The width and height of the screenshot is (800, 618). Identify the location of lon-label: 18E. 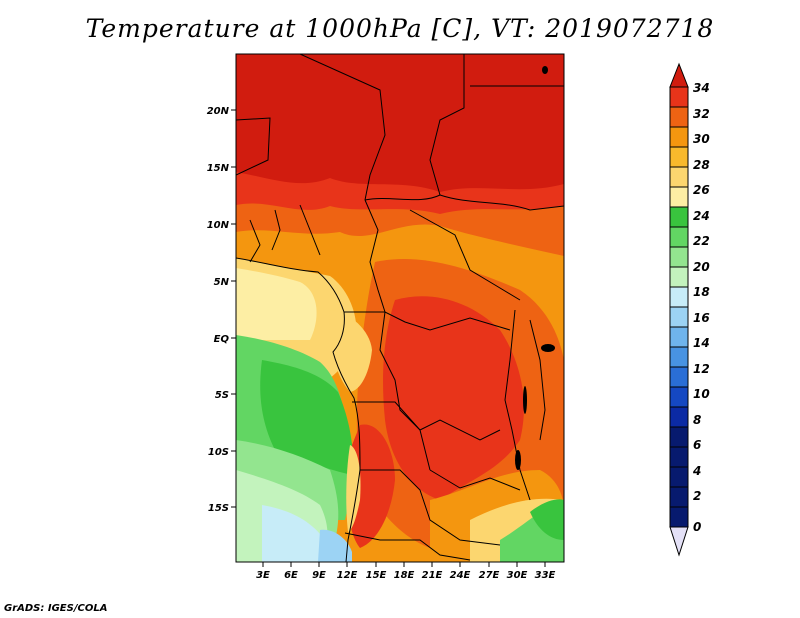
(404, 575).